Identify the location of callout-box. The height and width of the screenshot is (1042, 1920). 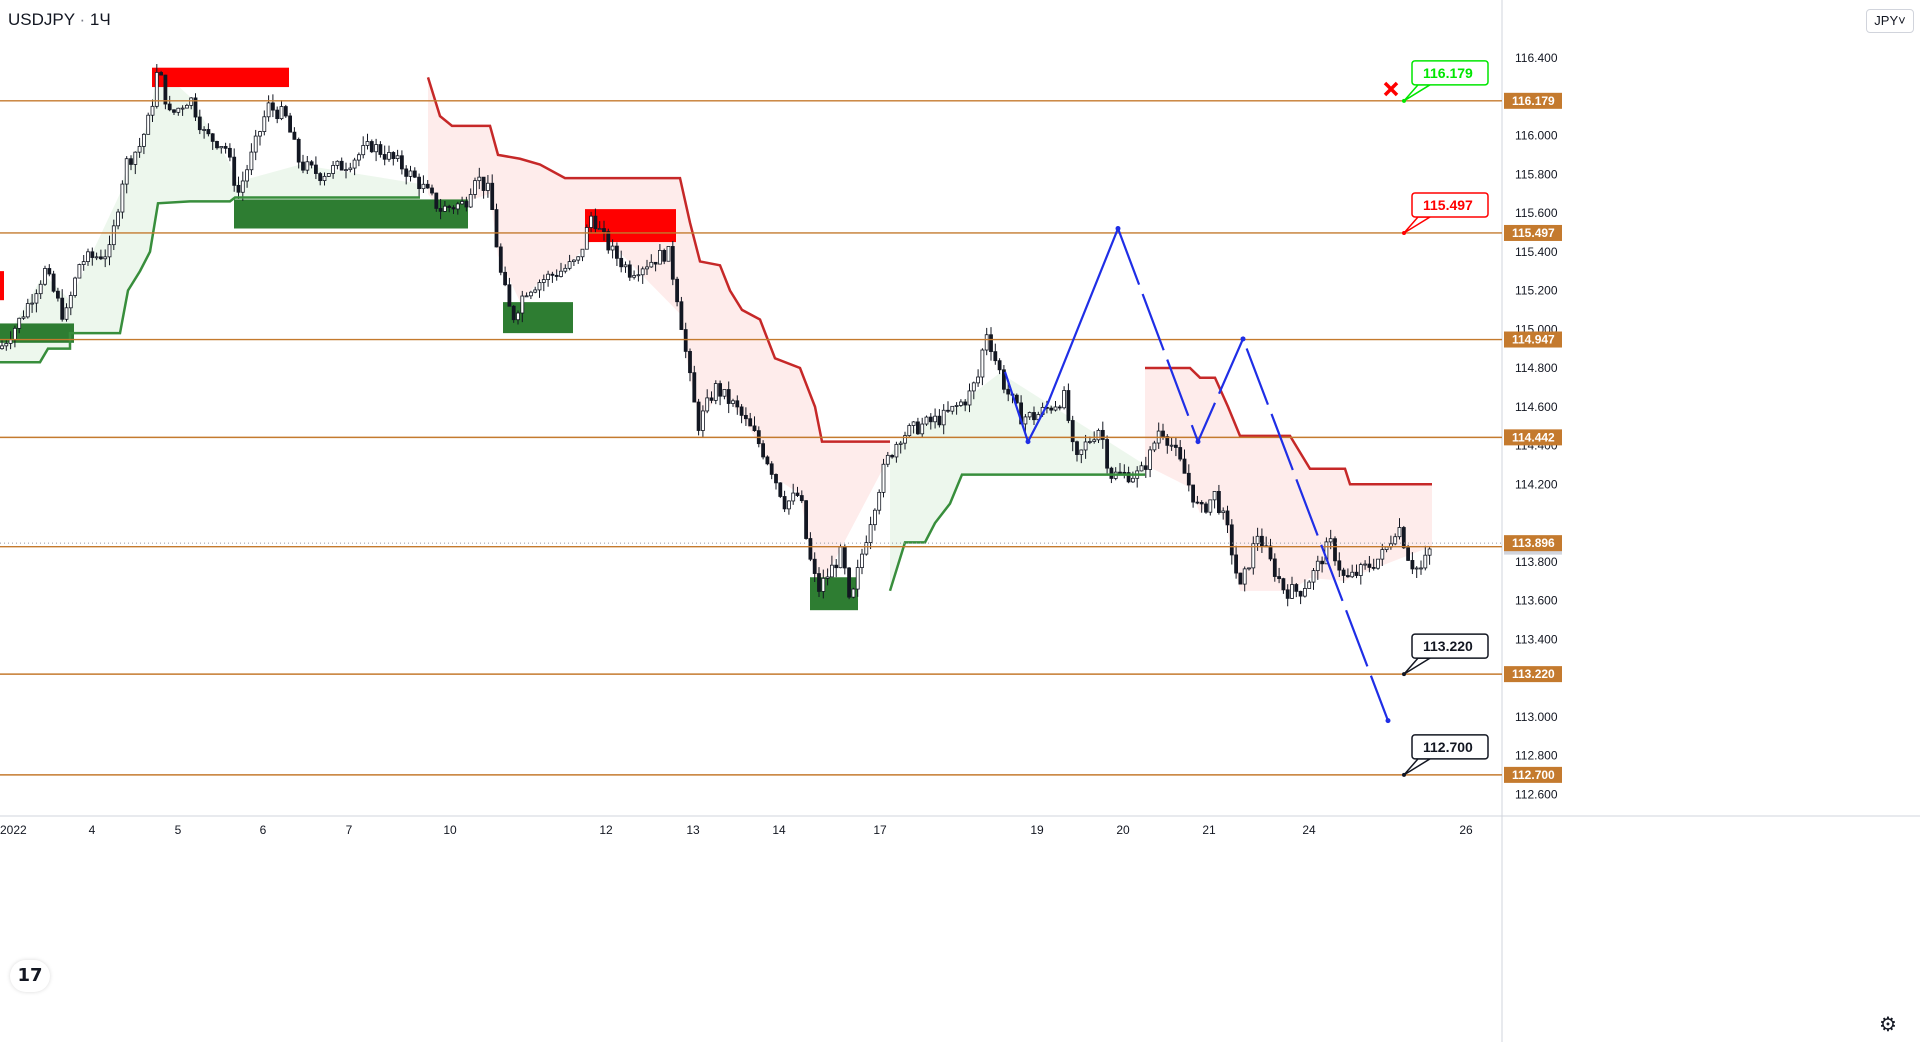
(1450, 646).